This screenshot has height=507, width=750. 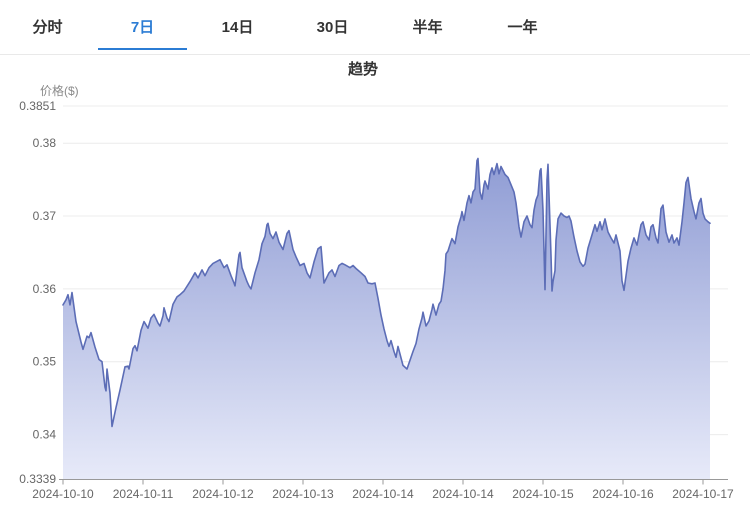 I want to click on x-tick-label-7: 2024-10-16, so click(x=623, y=494).